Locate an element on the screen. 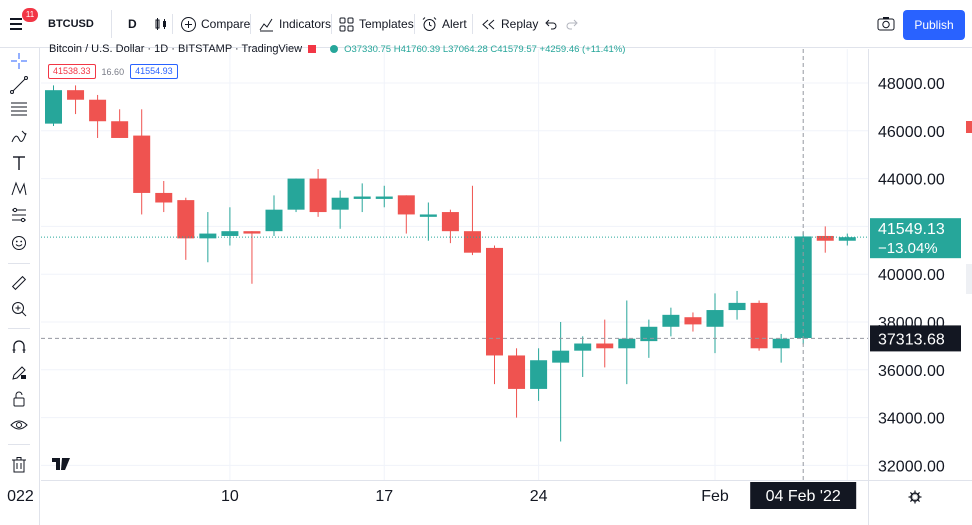  ruler-icon is located at coordinates (19, 283).